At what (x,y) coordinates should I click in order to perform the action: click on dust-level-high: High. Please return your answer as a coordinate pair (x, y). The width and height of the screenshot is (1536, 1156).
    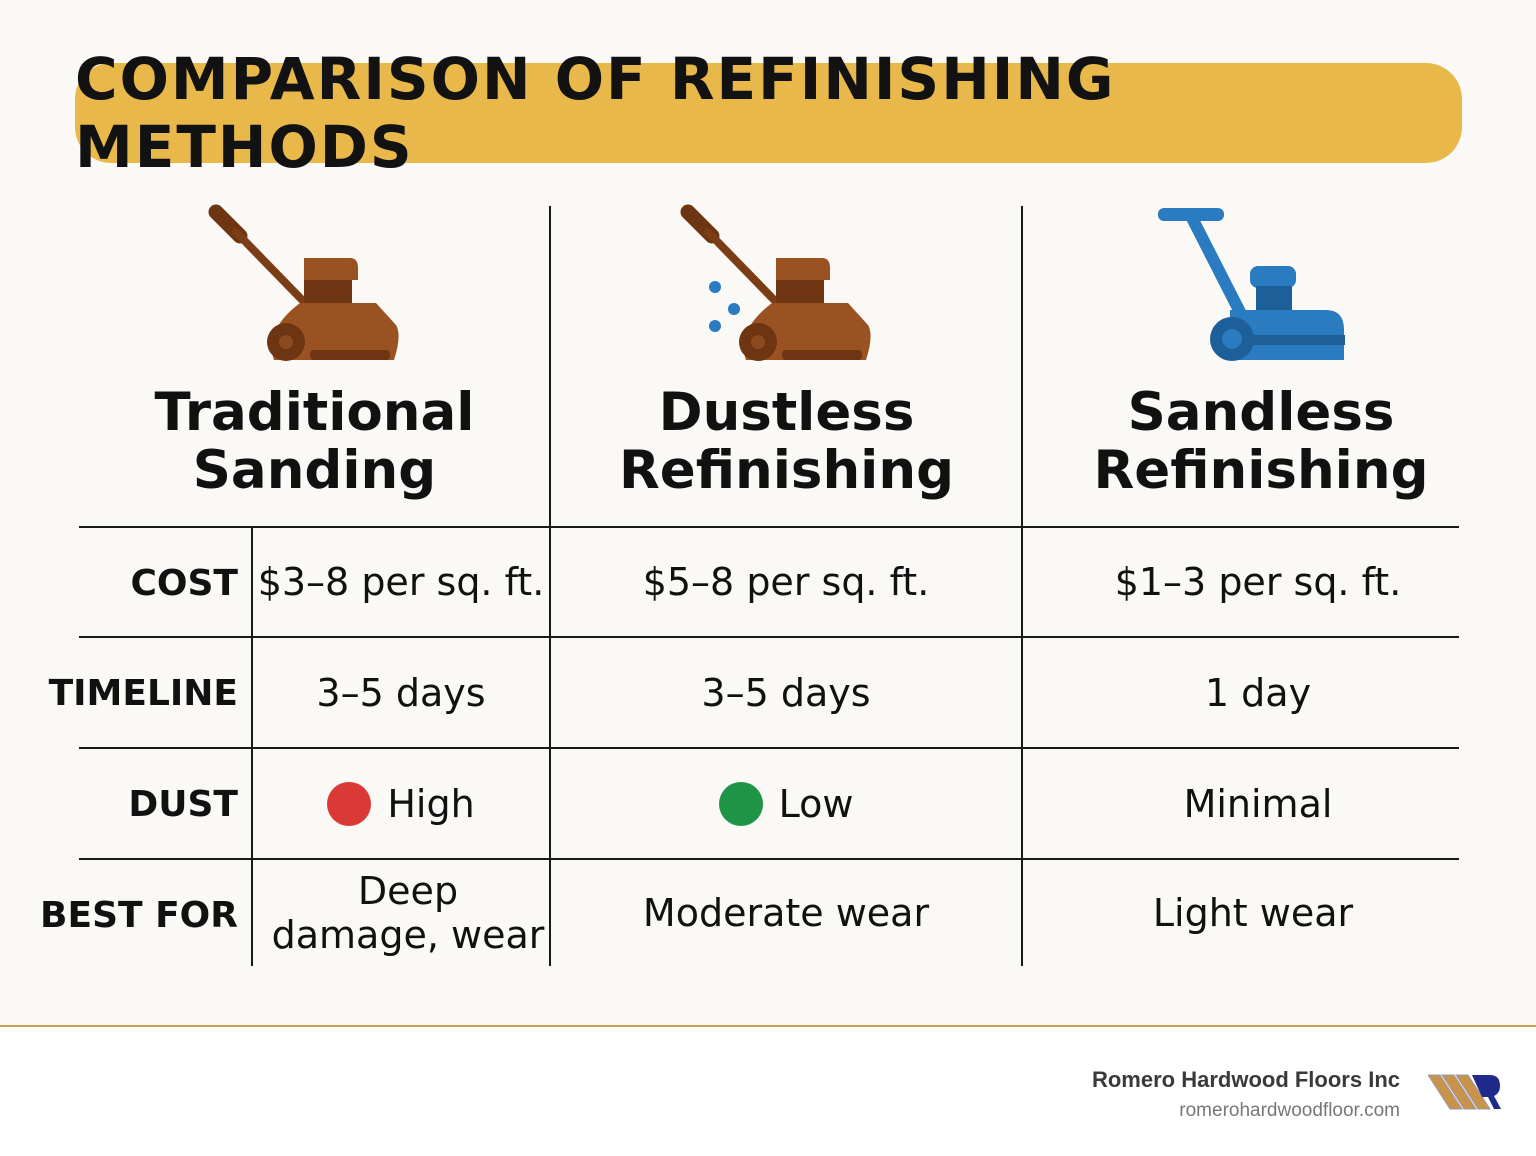
    Looking at the image, I should click on (431, 803).